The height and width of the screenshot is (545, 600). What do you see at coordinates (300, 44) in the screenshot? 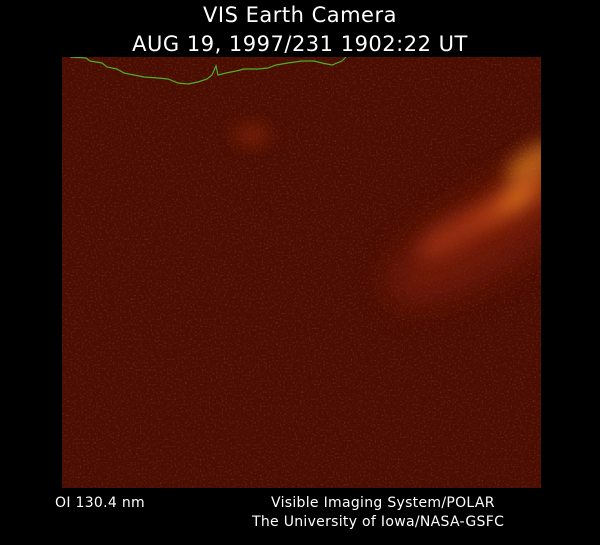
I see `observation-timestamp: AUG 19, 1997/231 1902:22 UT` at bounding box center [300, 44].